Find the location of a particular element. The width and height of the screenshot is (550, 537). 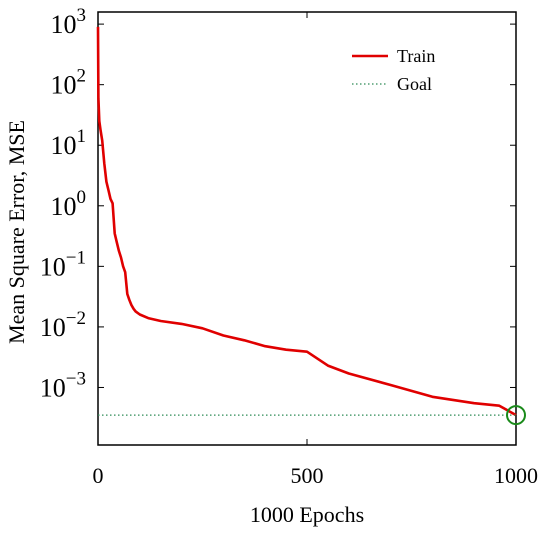

y-tick-label: 10⁻³ is located at coordinates (63, 385).